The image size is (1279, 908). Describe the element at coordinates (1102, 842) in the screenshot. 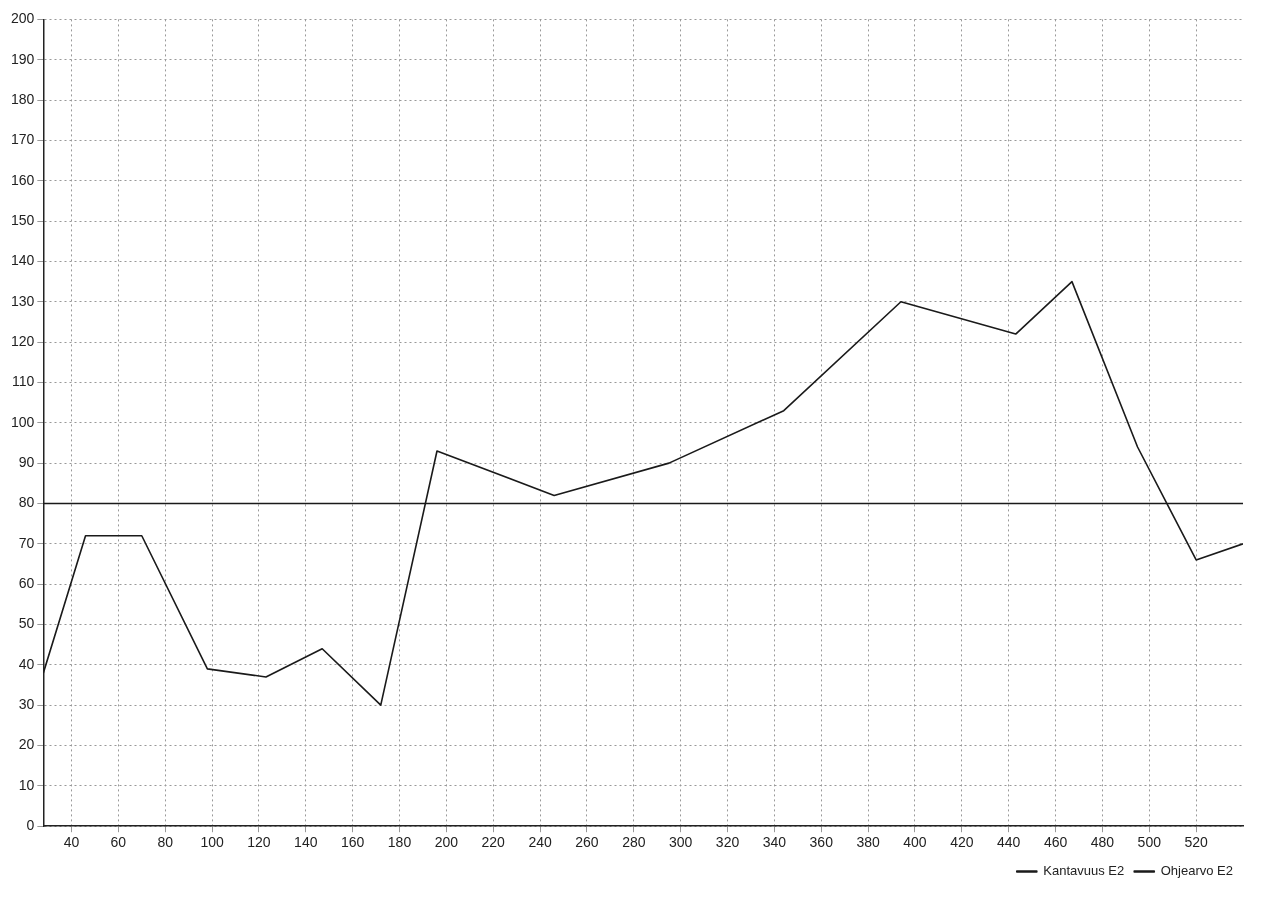

I see `x-tick-label: 480` at that location.